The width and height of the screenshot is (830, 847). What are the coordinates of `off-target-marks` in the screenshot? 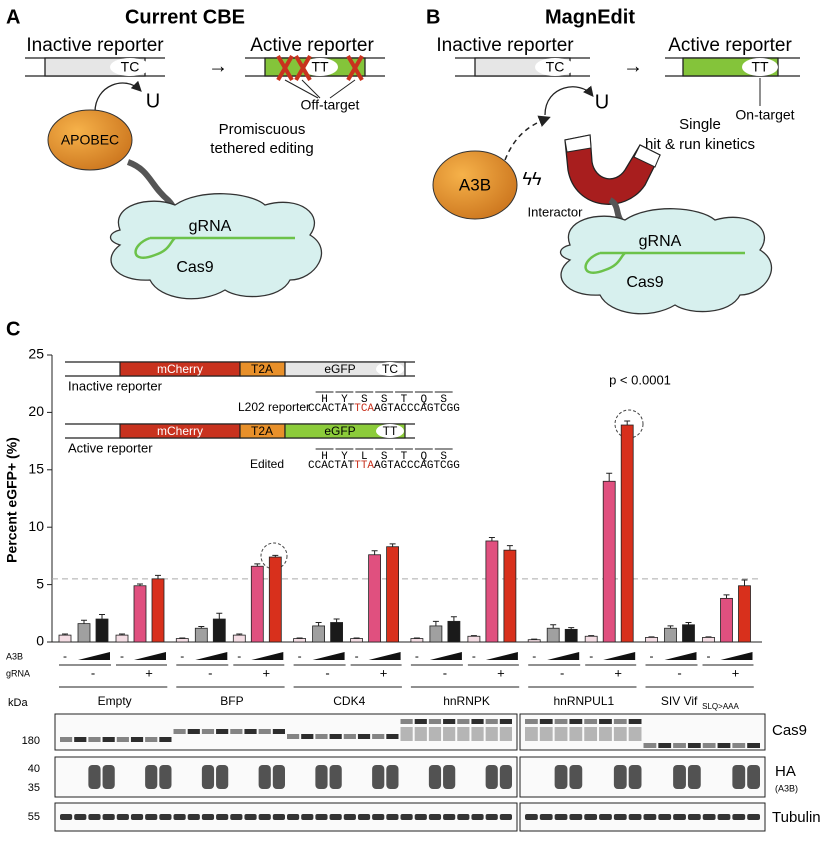 It's located at (320, 68).